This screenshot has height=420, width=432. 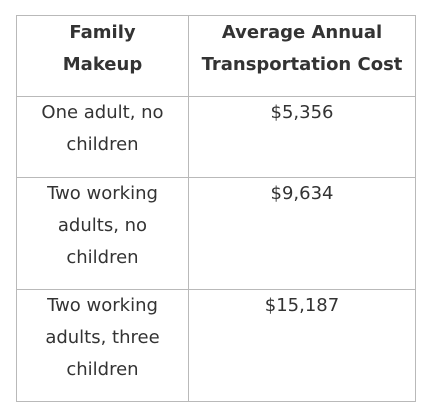 What do you see at coordinates (102, 233) in the screenshot?
I see `family-makeup-cell: Two working adults, no children` at bounding box center [102, 233].